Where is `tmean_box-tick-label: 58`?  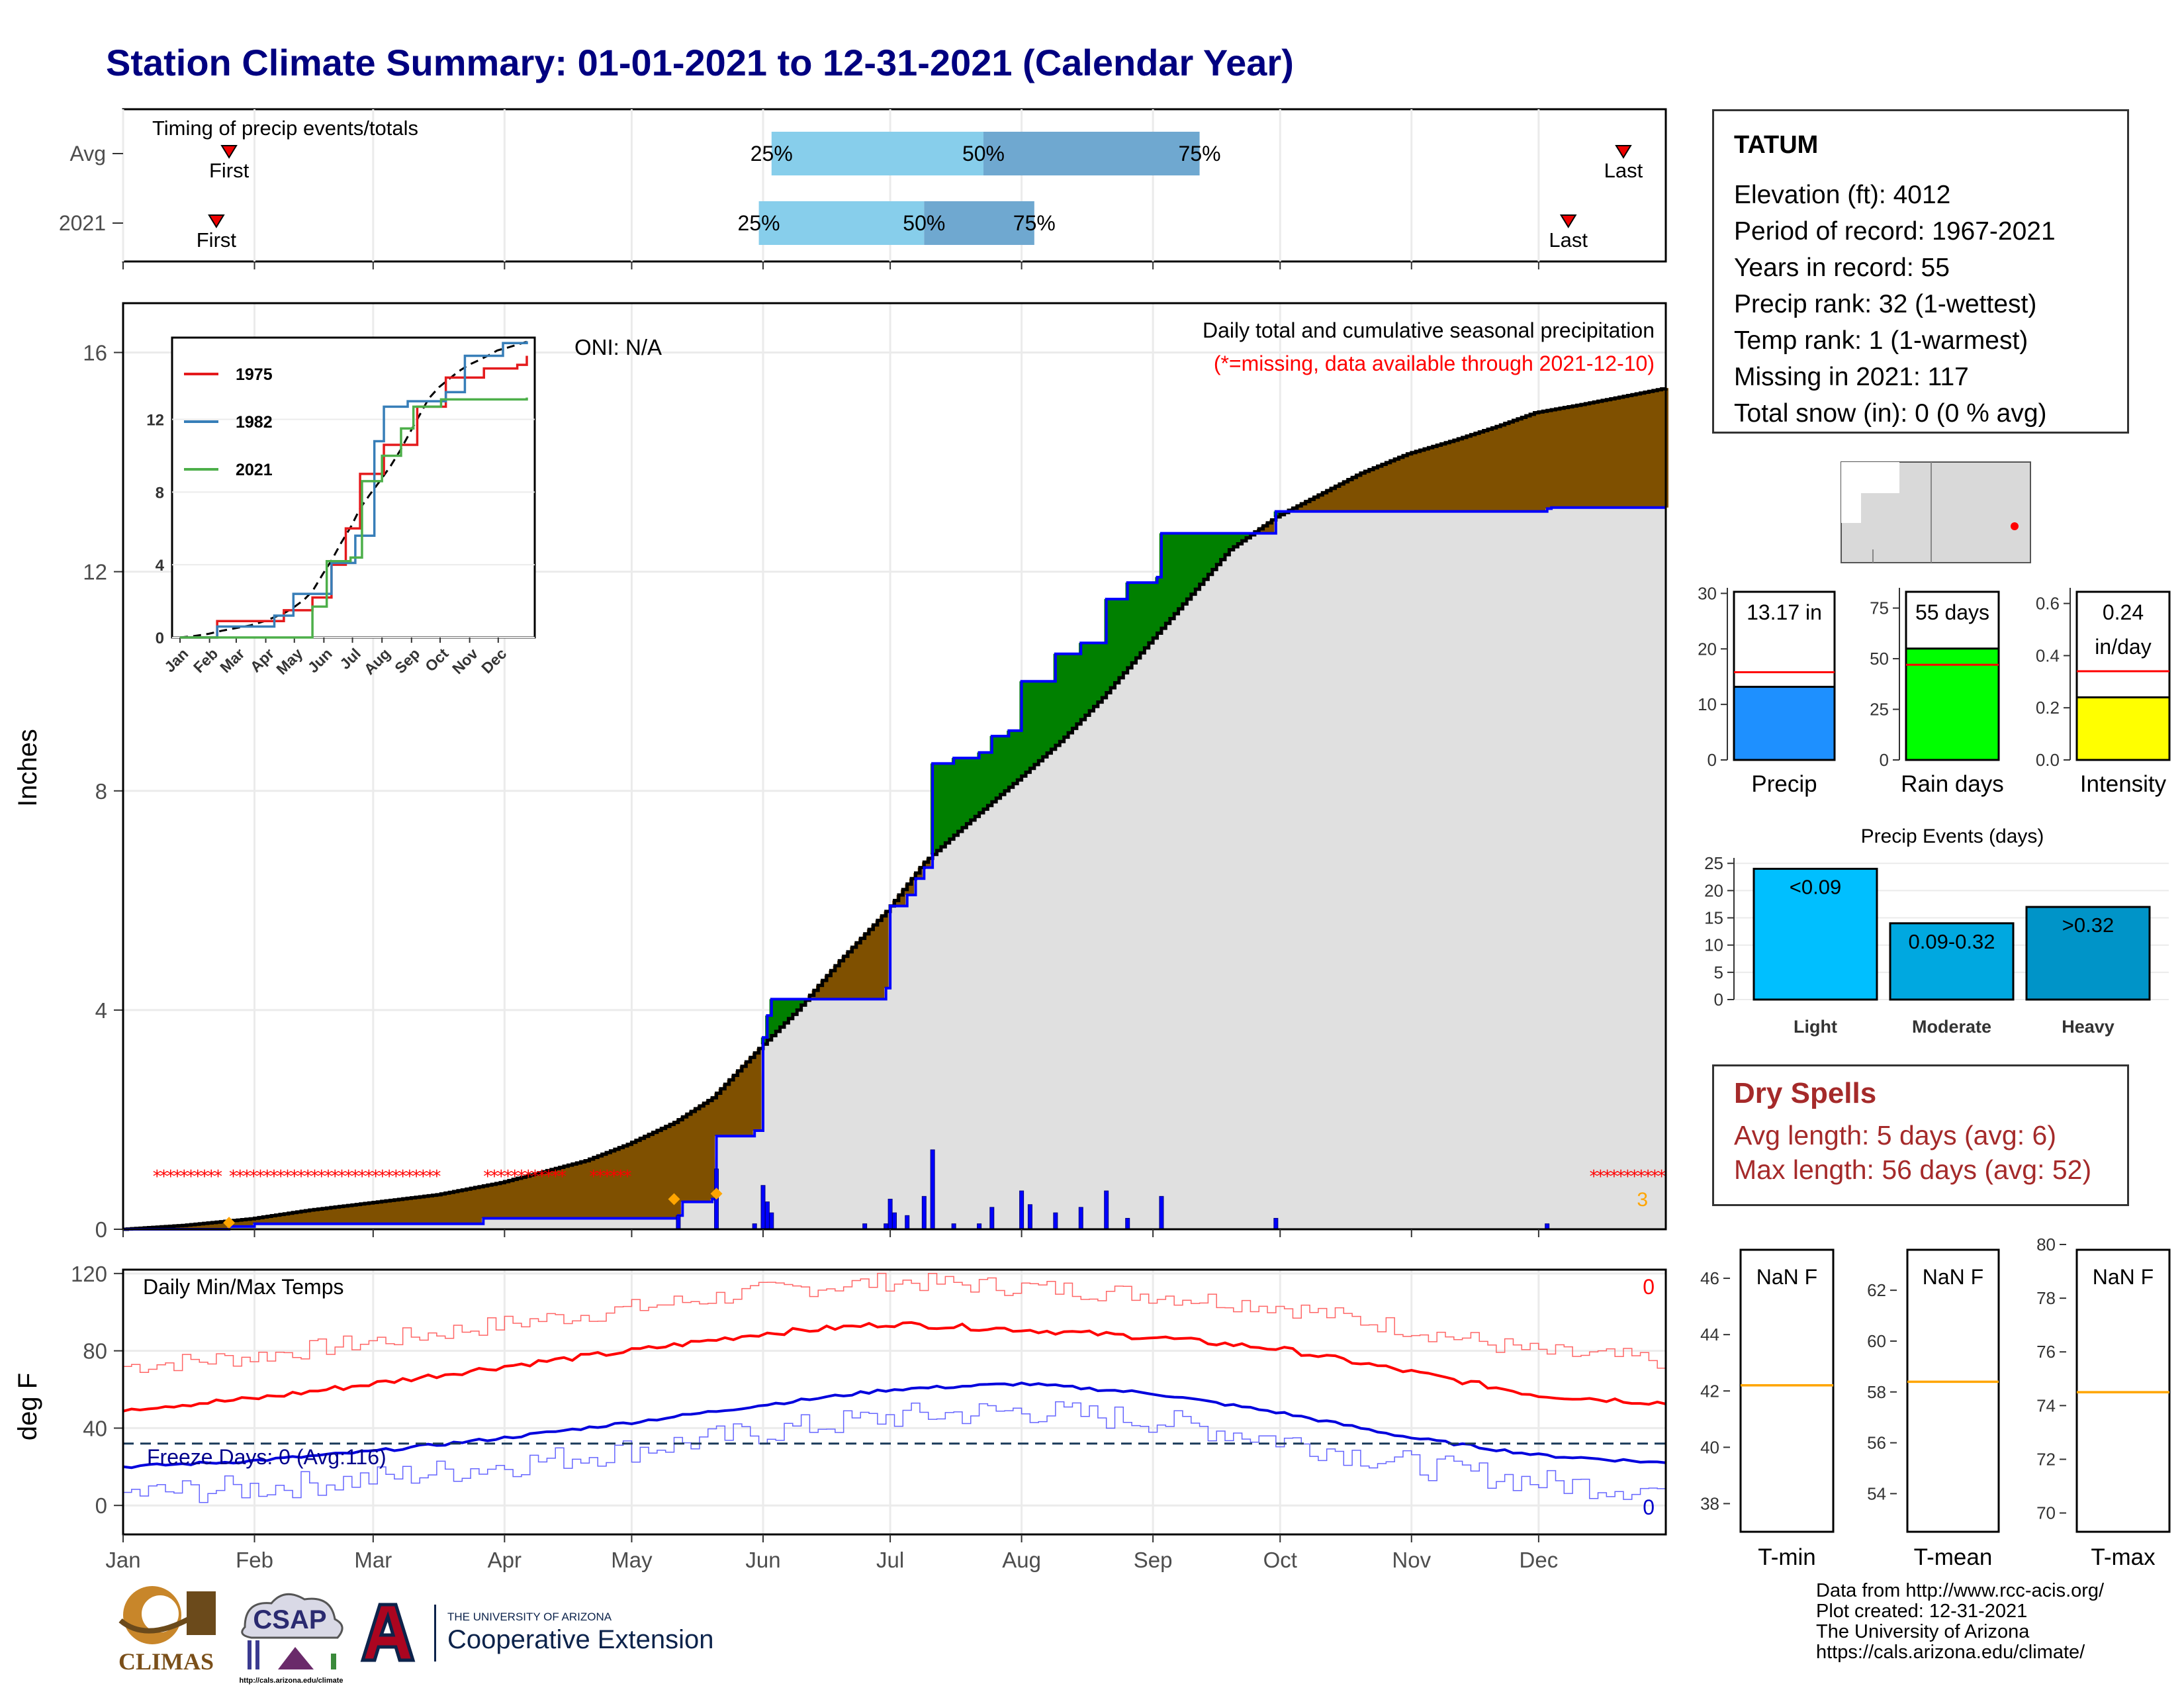 tmean_box-tick-label: 58 is located at coordinates (1877, 1392).